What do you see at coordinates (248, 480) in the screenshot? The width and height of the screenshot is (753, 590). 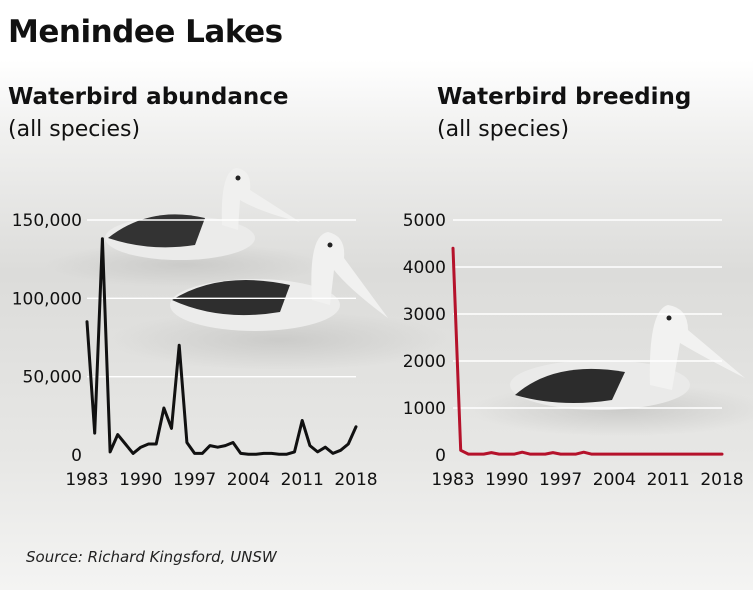 I see `abundance-x-tick-label: 2004` at bounding box center [248, 480].